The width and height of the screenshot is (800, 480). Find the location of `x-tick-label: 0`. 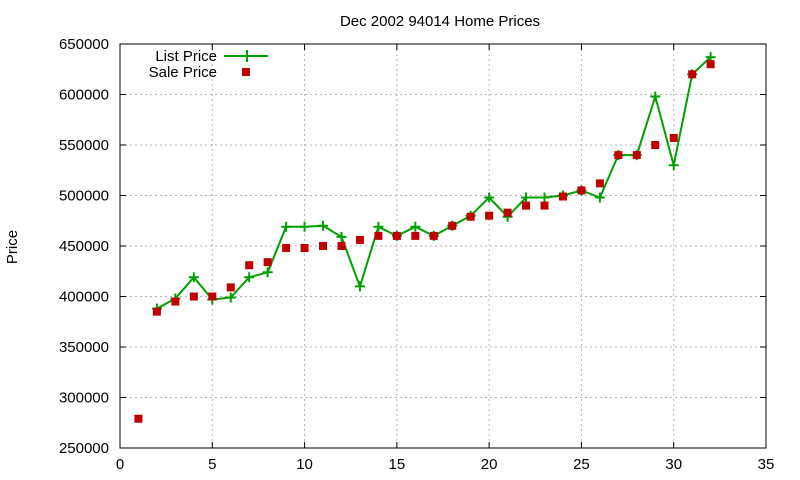

x-tick-label: 0 is located at coordinates (120, 464).